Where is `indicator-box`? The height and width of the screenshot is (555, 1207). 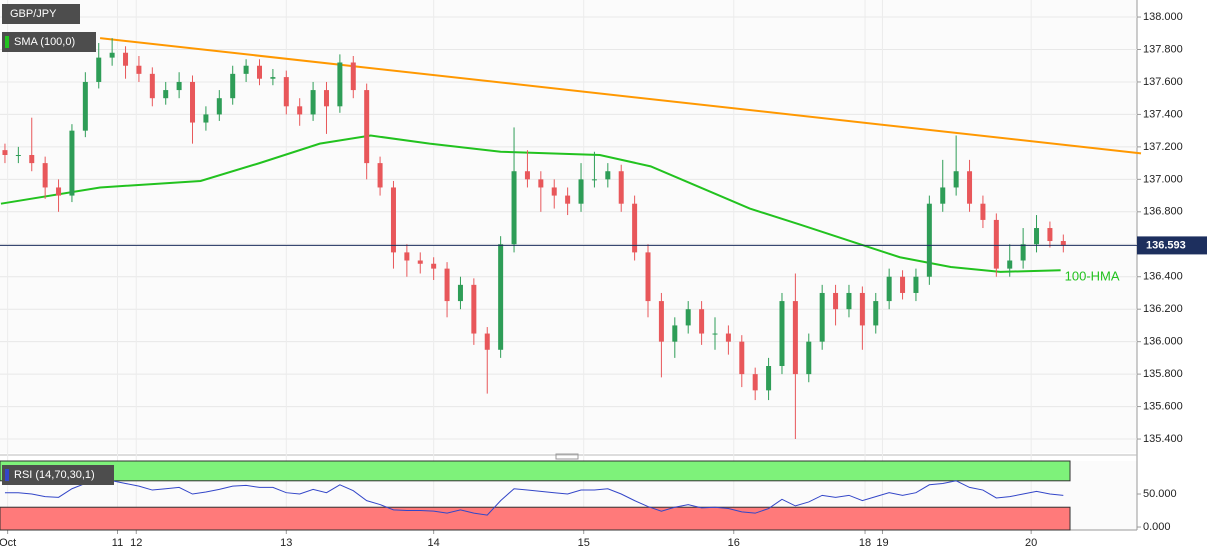 indicator-box is located at coordinates (49, 42).